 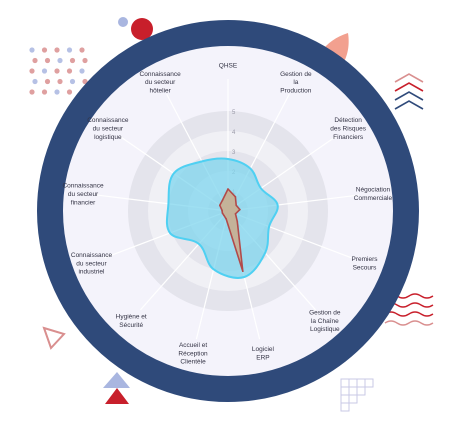 What do you see at coordinates (234, 133) in the screenshot?
I see `radial-tick-label: 4` at bounding box center [234, 133].